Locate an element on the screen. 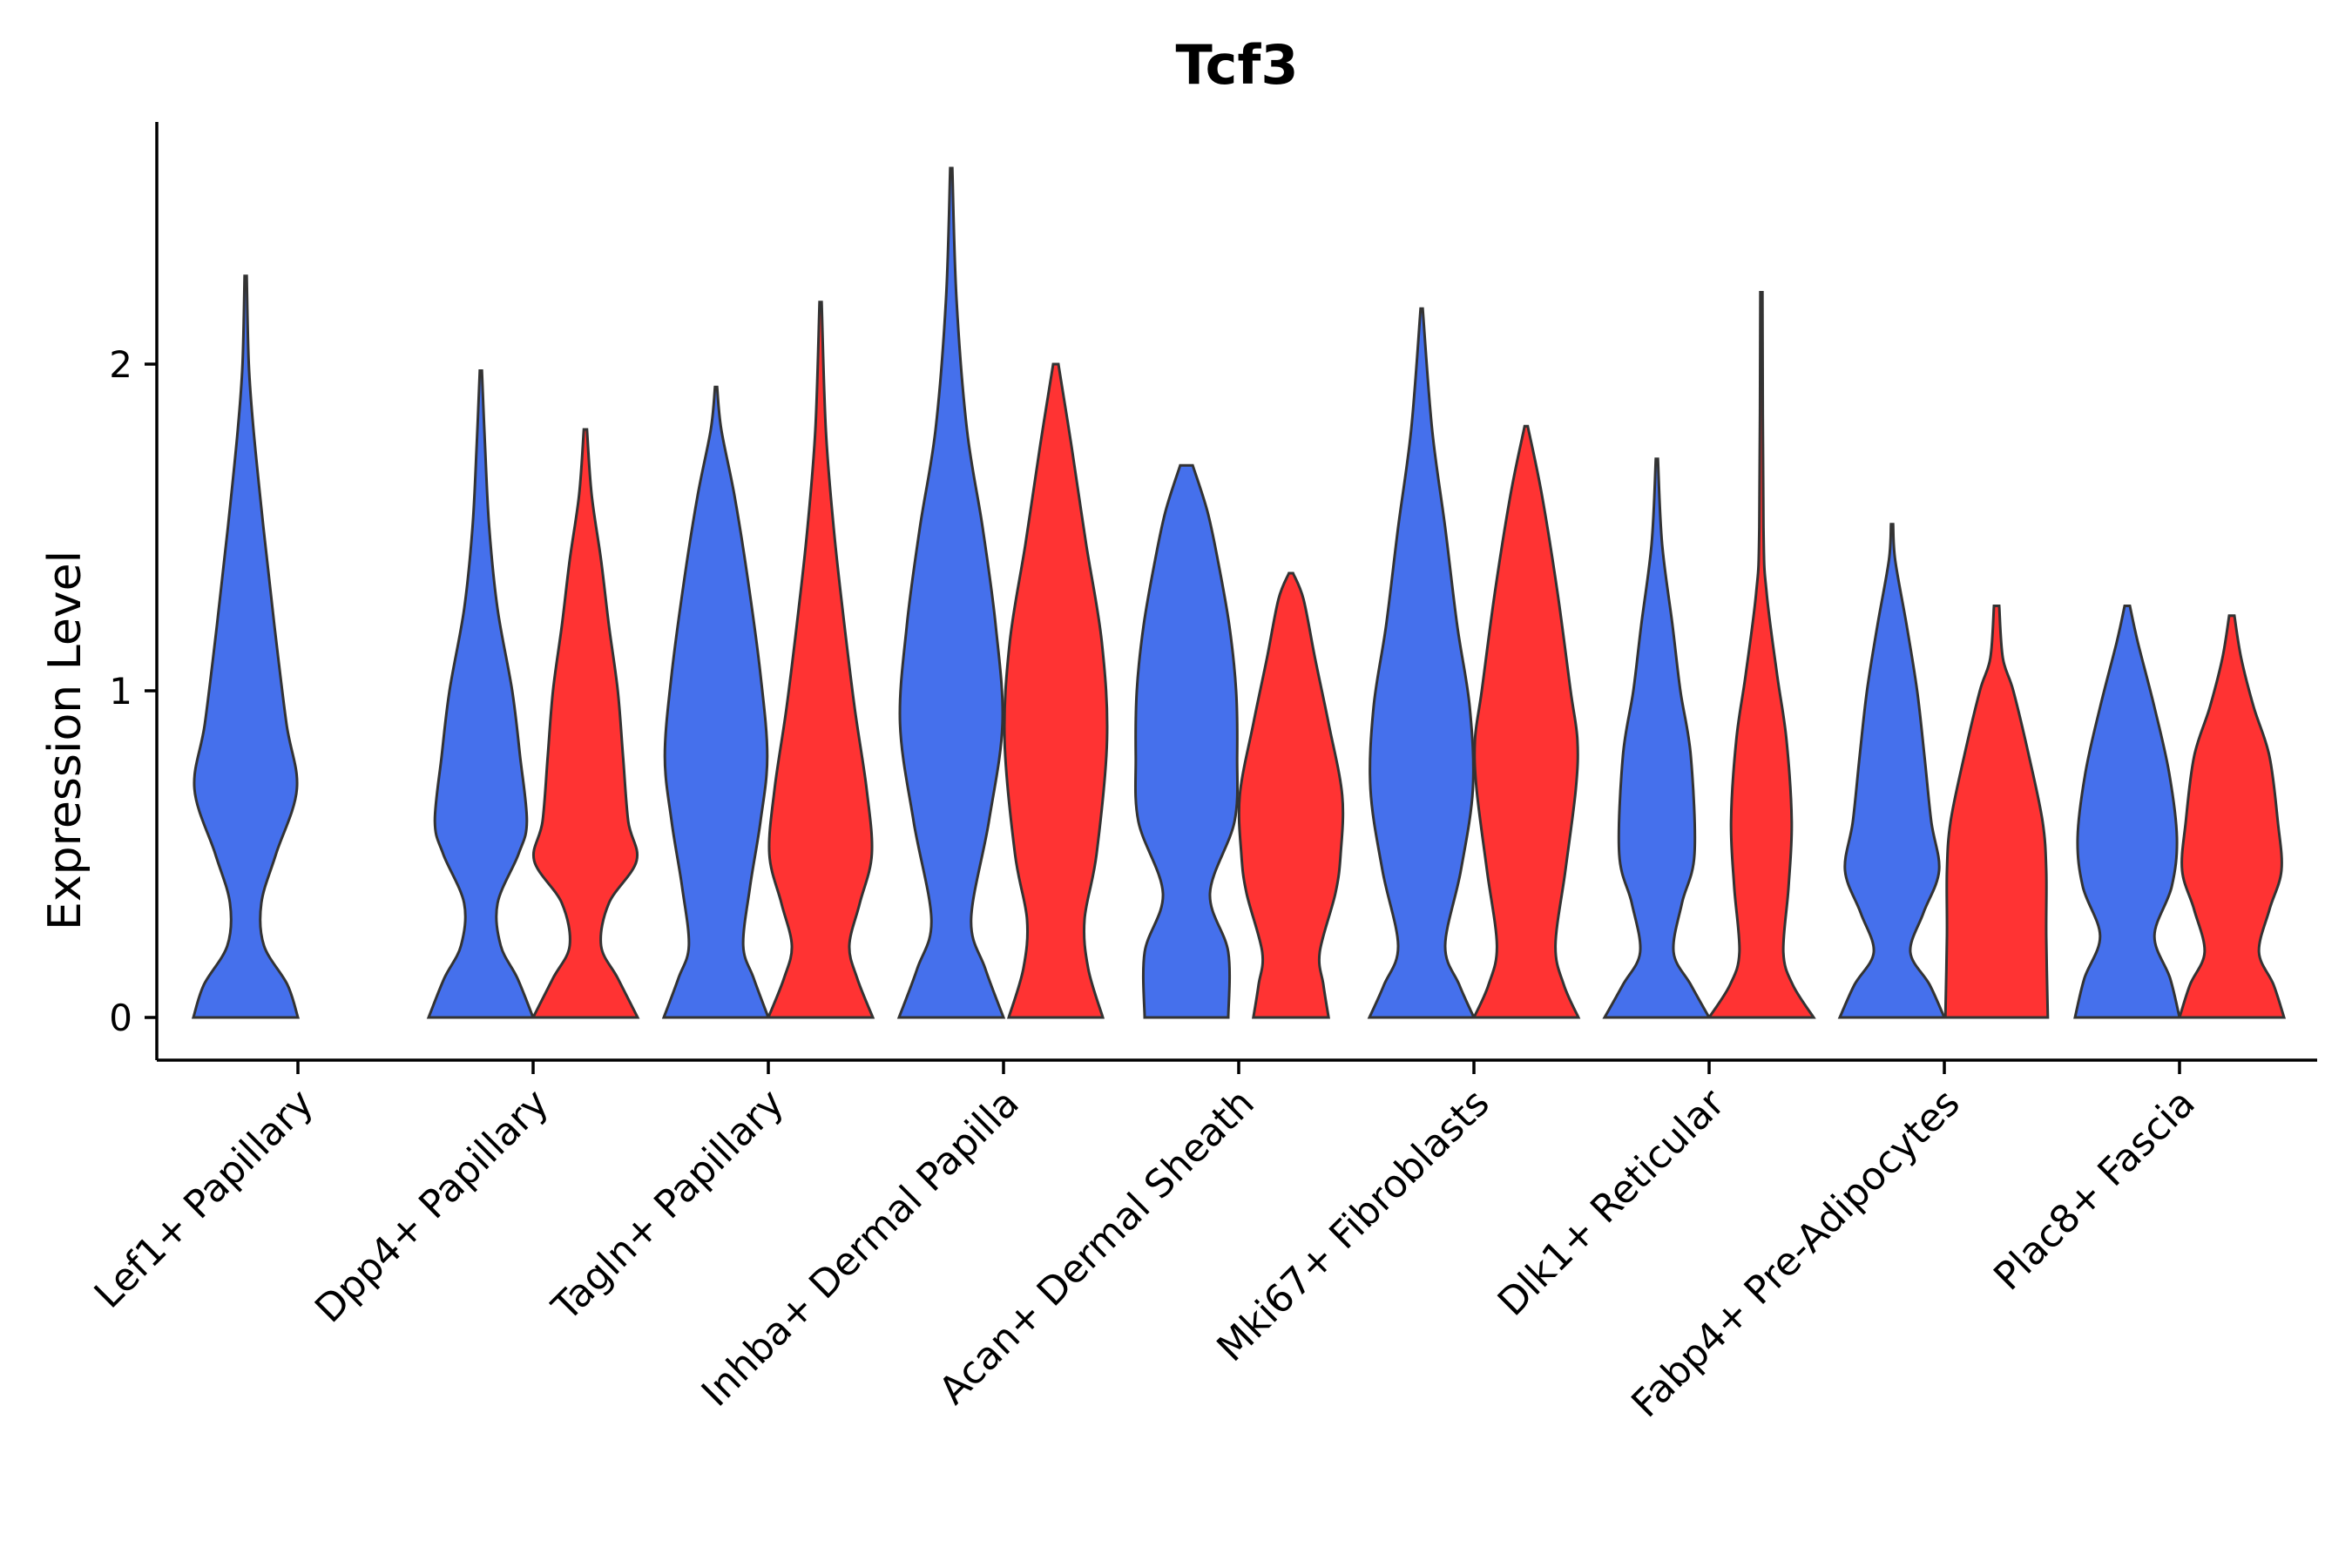 The image size is (2352, 1568). violin-7-red is located at coordinates (1997, 812).